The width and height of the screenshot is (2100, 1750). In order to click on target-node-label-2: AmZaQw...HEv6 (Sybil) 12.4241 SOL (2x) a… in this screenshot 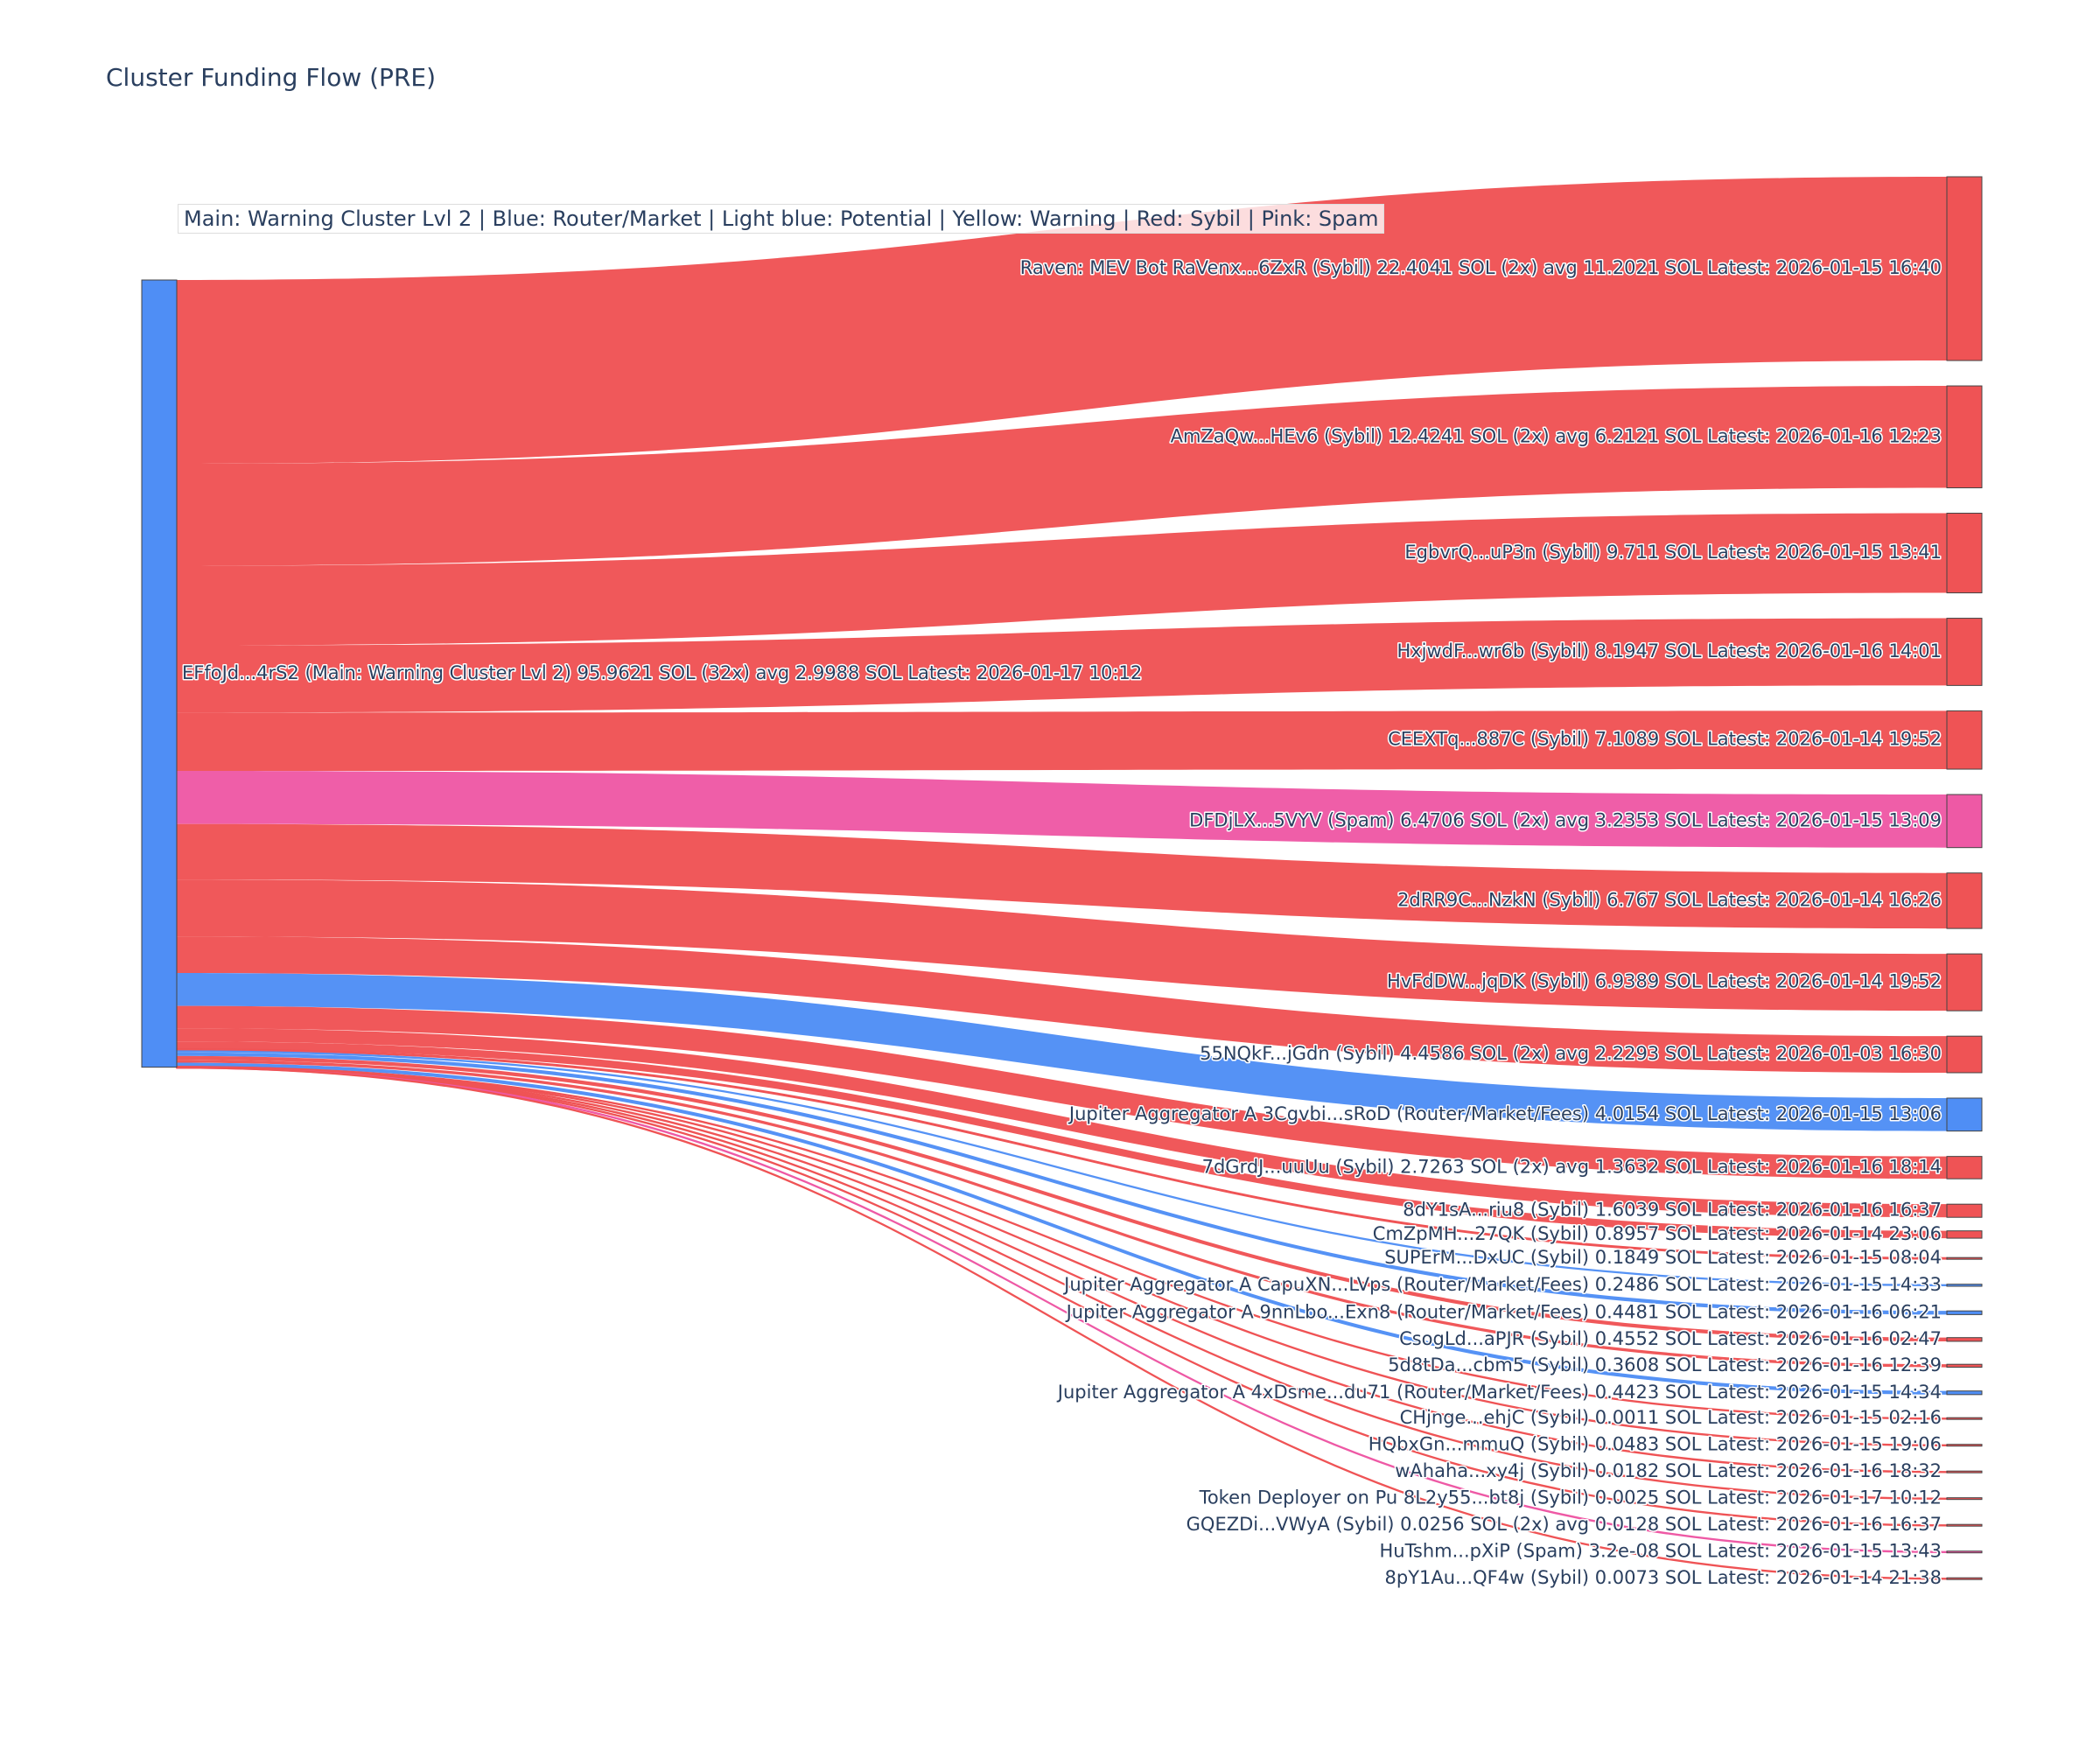, I will do `click(1556, 435)`.